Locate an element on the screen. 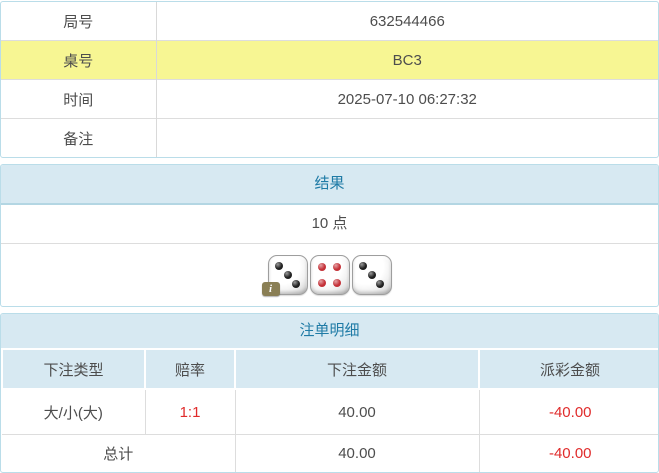 The height and width of the screenshot is (473, 659). bet-amount-cell: 40.00 is located at coordinates (356, 411).